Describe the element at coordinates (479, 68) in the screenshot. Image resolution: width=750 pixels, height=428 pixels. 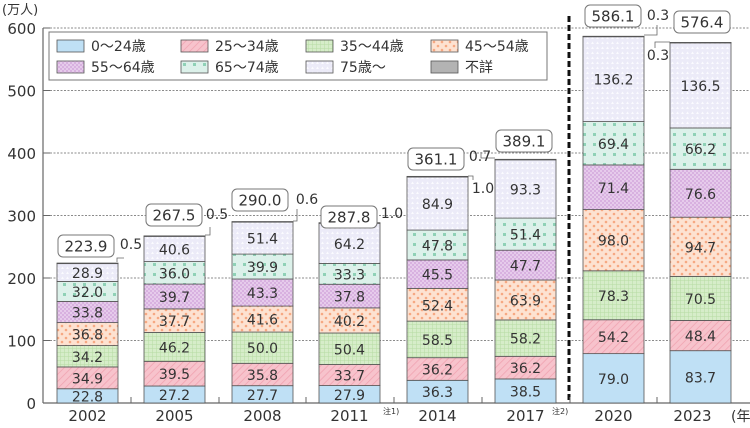
I see `legend-label: 不詳` at that location.